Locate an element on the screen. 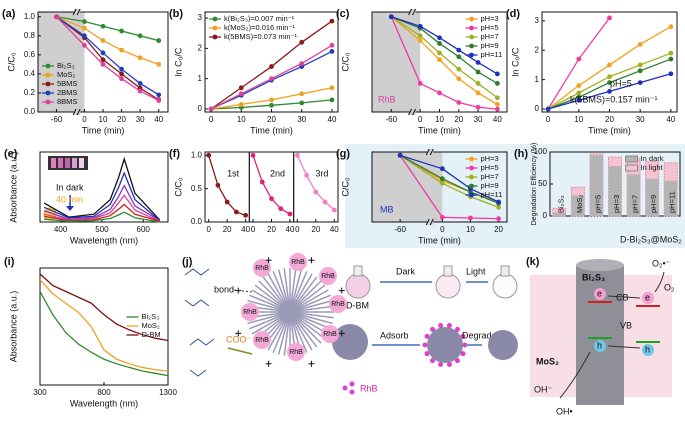 This screenshot has width=685, height=422. legend-label: pH=3 is located at coordinates (490, 158).